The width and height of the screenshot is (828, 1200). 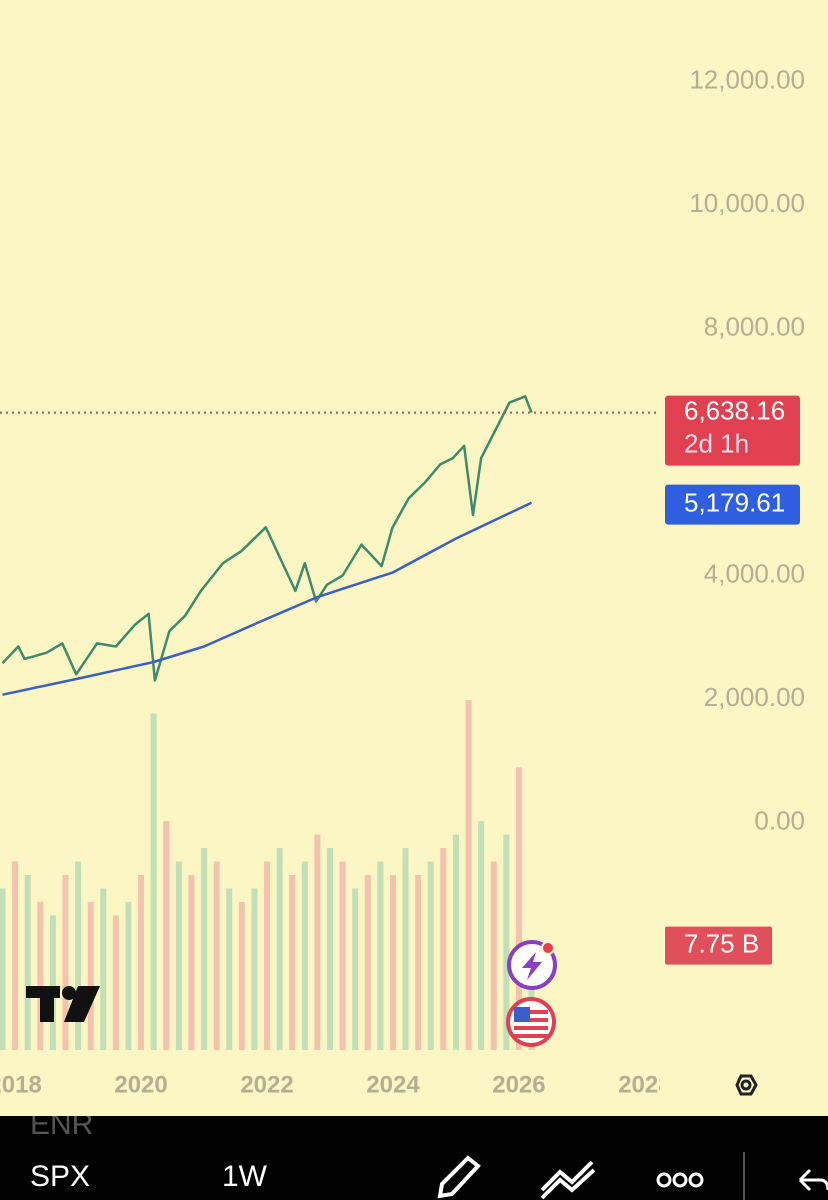 I want to click on settings-icon, so click(x=746, y=1085).